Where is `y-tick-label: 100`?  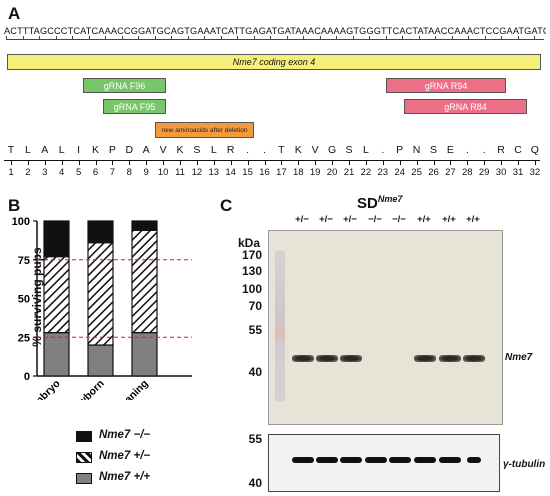 y-tick-label: 100 is located at coordinates (21, 222).